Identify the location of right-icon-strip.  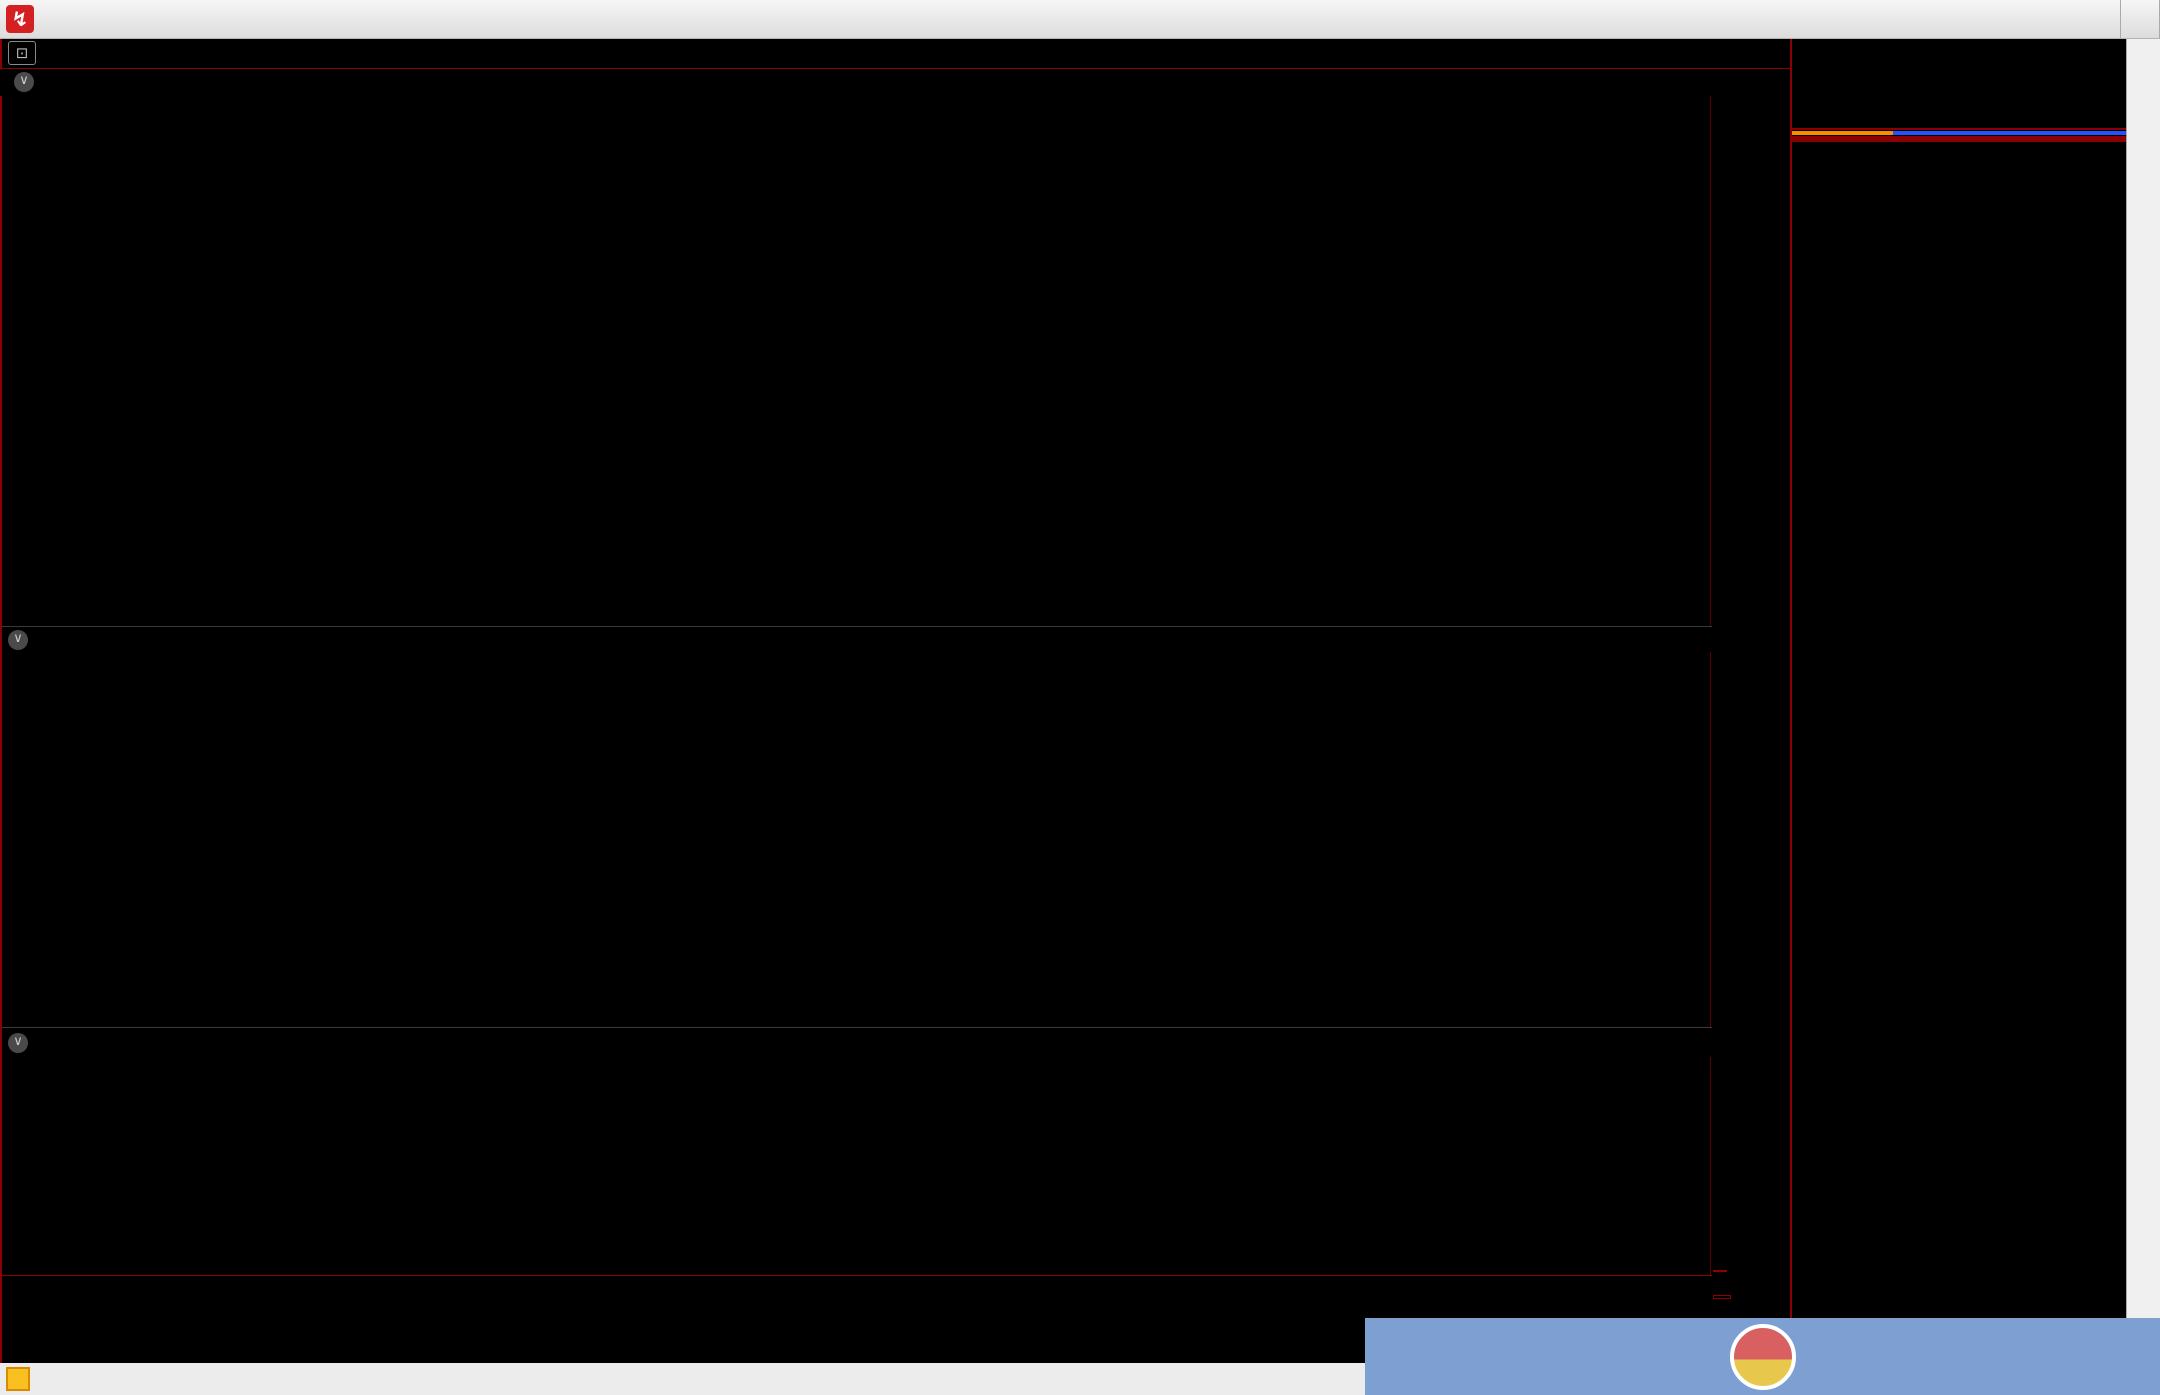
(2143, 716).